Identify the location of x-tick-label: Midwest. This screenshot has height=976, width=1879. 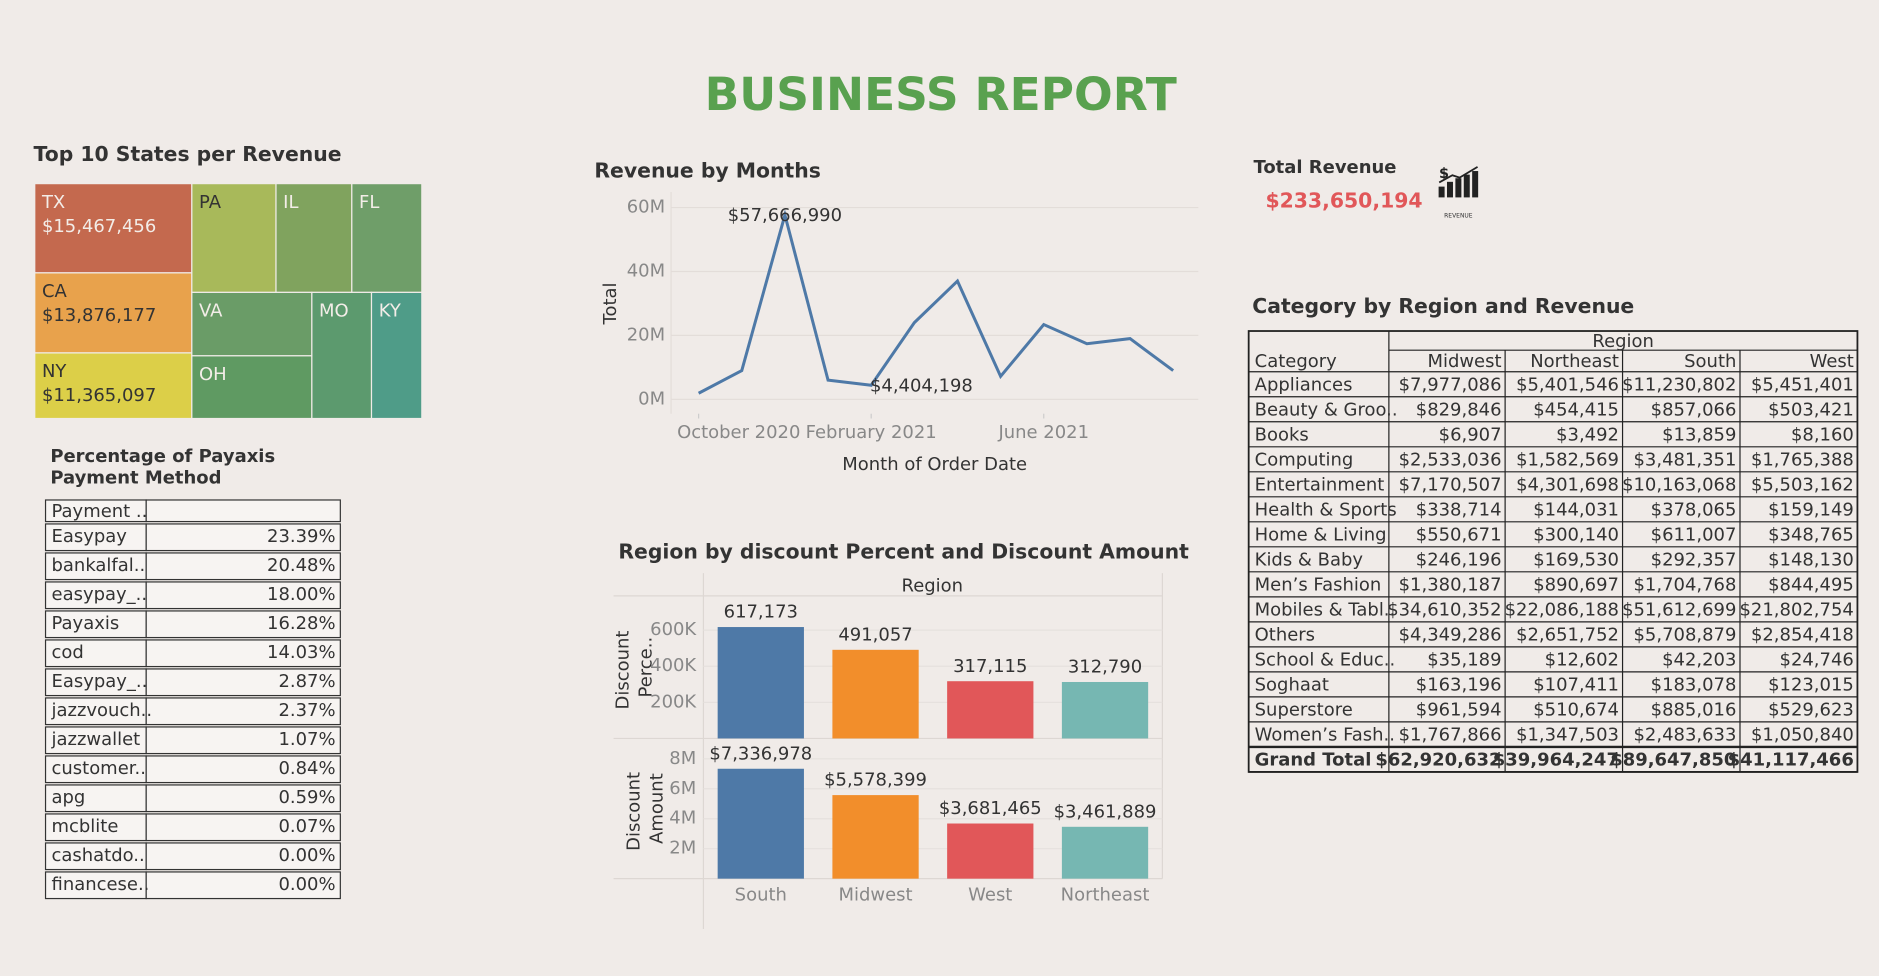
(876, 894).